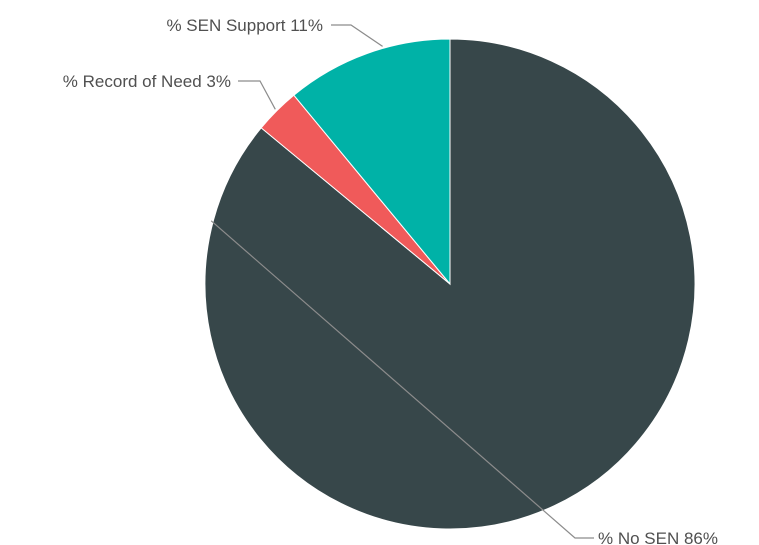 The image size is (759, 545). I want to click on slice-label: % No SEN 86%, so click(658, 537).